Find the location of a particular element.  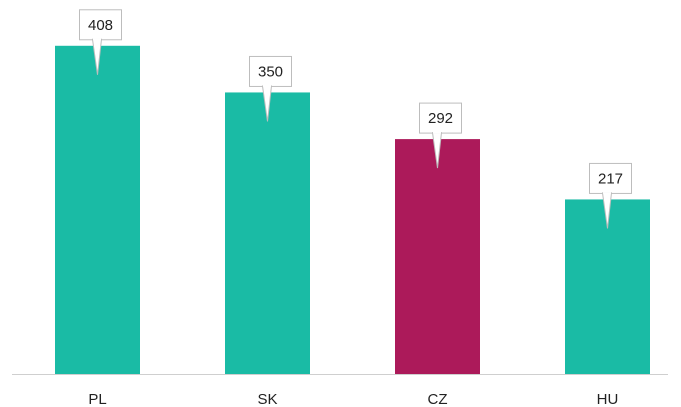

data-label: 350 is located at coordinates (270, 71).